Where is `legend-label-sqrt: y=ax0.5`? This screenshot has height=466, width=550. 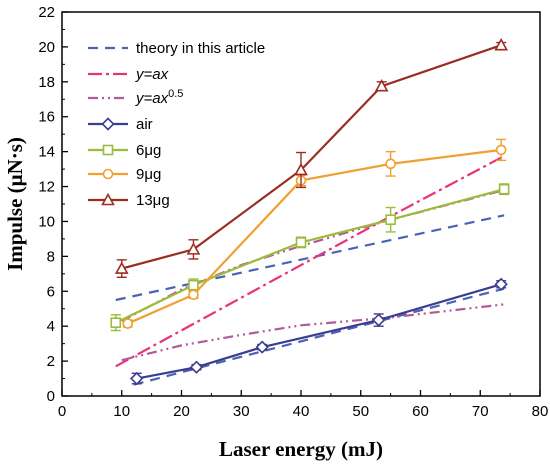
legend-label-sqrt: y=ax0.5 is located at coordinates (159, 97).